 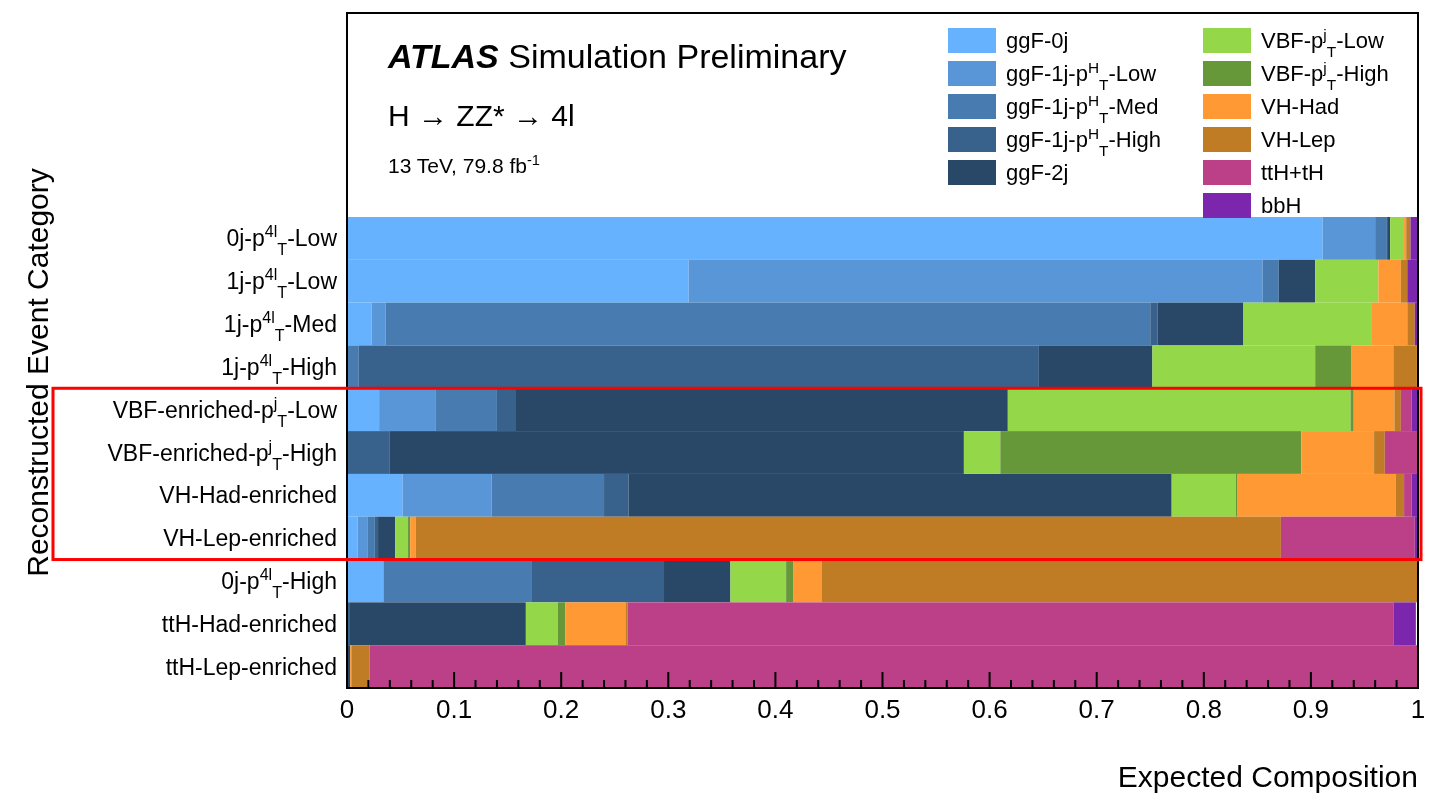 What do you see at coordinates (1084, 141) in the screenshot?
I see `legend-label: ggF-1j-p$^{H}$$_{T}$-High` at bounding box center [1084, 141].